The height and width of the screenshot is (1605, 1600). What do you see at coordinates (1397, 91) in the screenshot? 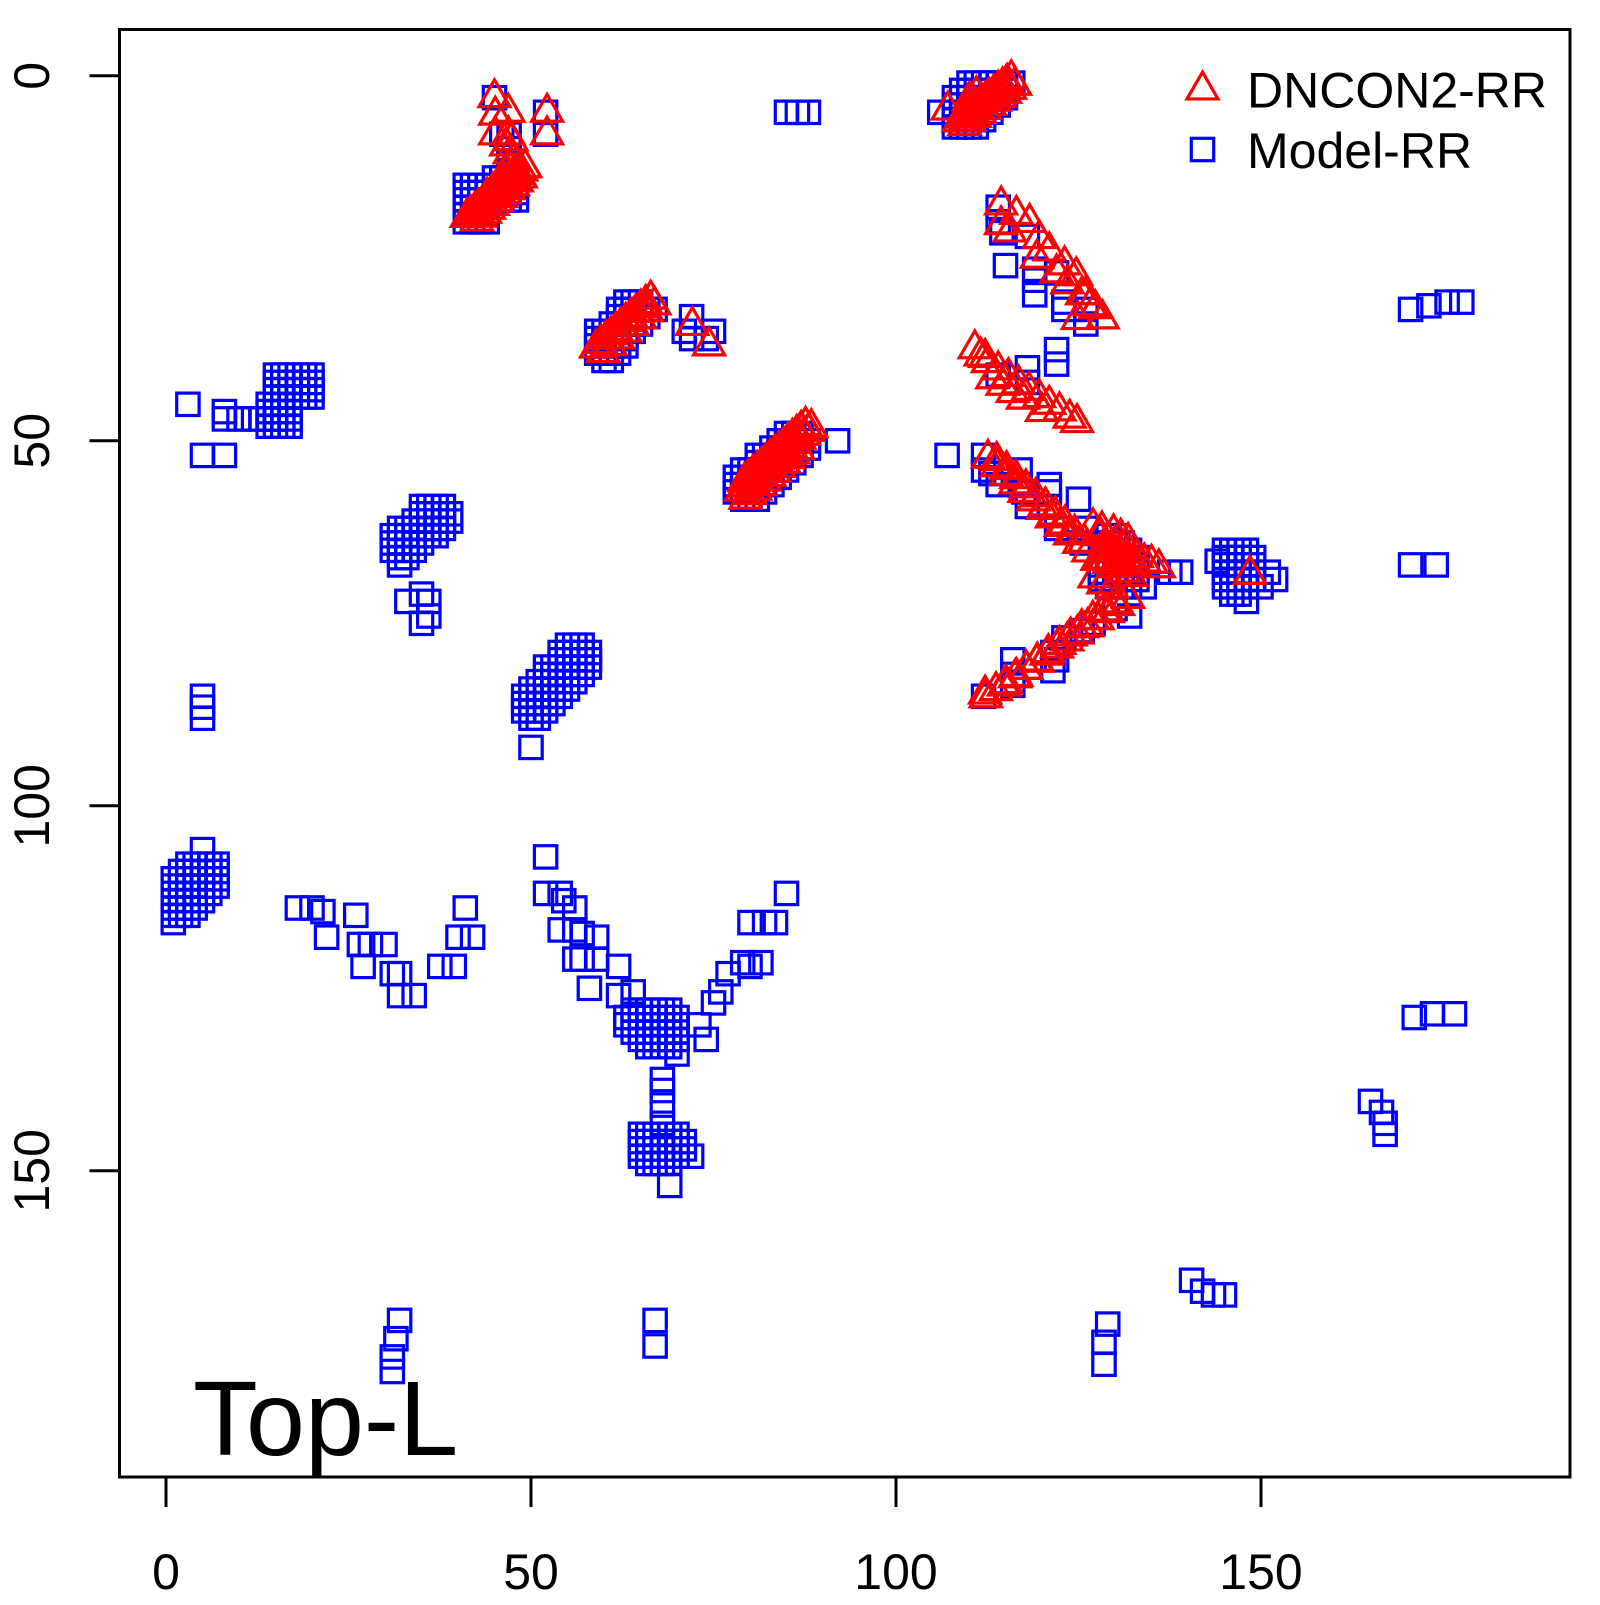
I see `svg-text: DNCON2-RR` at bounding box center [1397, 91].